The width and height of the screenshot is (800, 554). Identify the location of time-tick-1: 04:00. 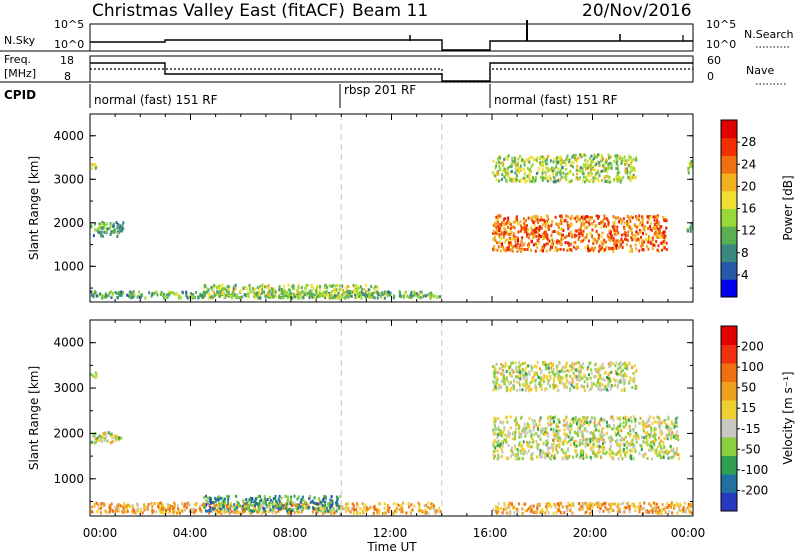
(190, 533).